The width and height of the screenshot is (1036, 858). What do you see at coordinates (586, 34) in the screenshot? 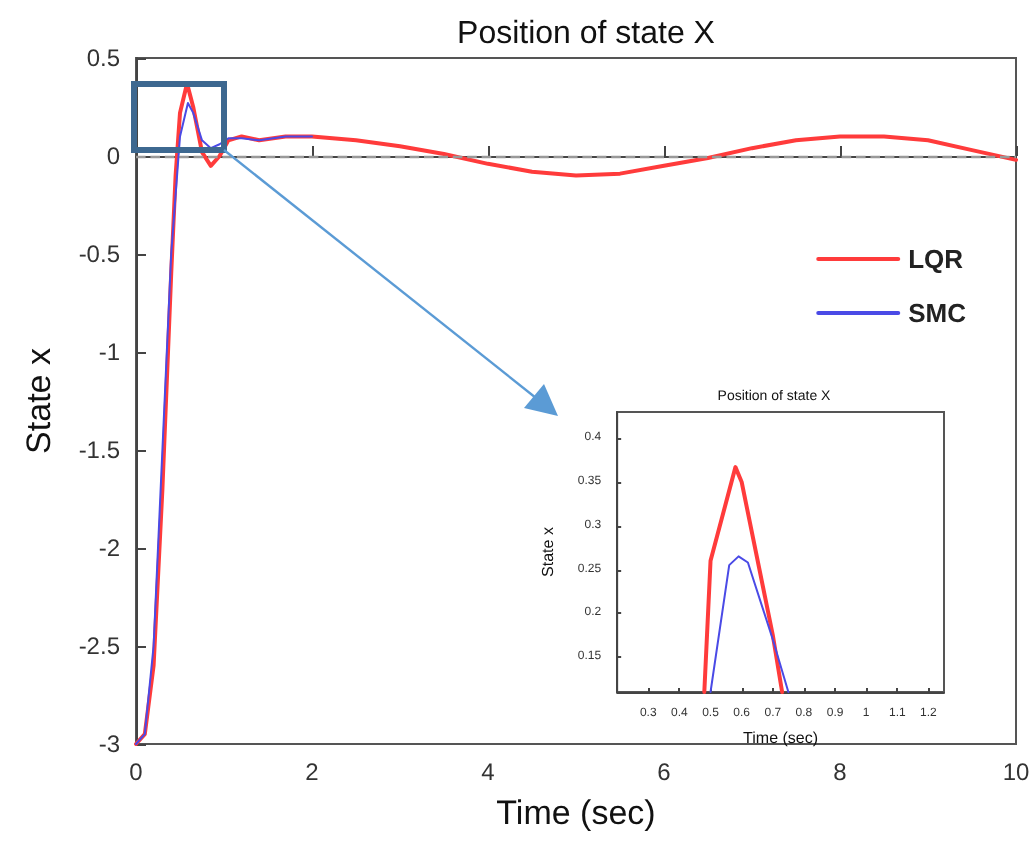
I see `chart-title: Position of state X` at bounding box center [586, 34].